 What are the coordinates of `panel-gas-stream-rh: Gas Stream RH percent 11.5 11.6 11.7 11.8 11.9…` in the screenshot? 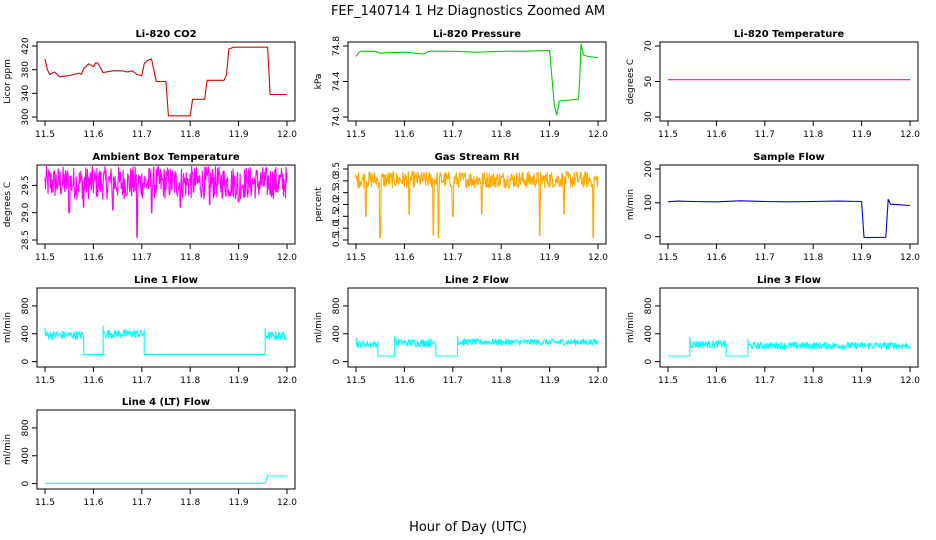 It's located at (461, 207).